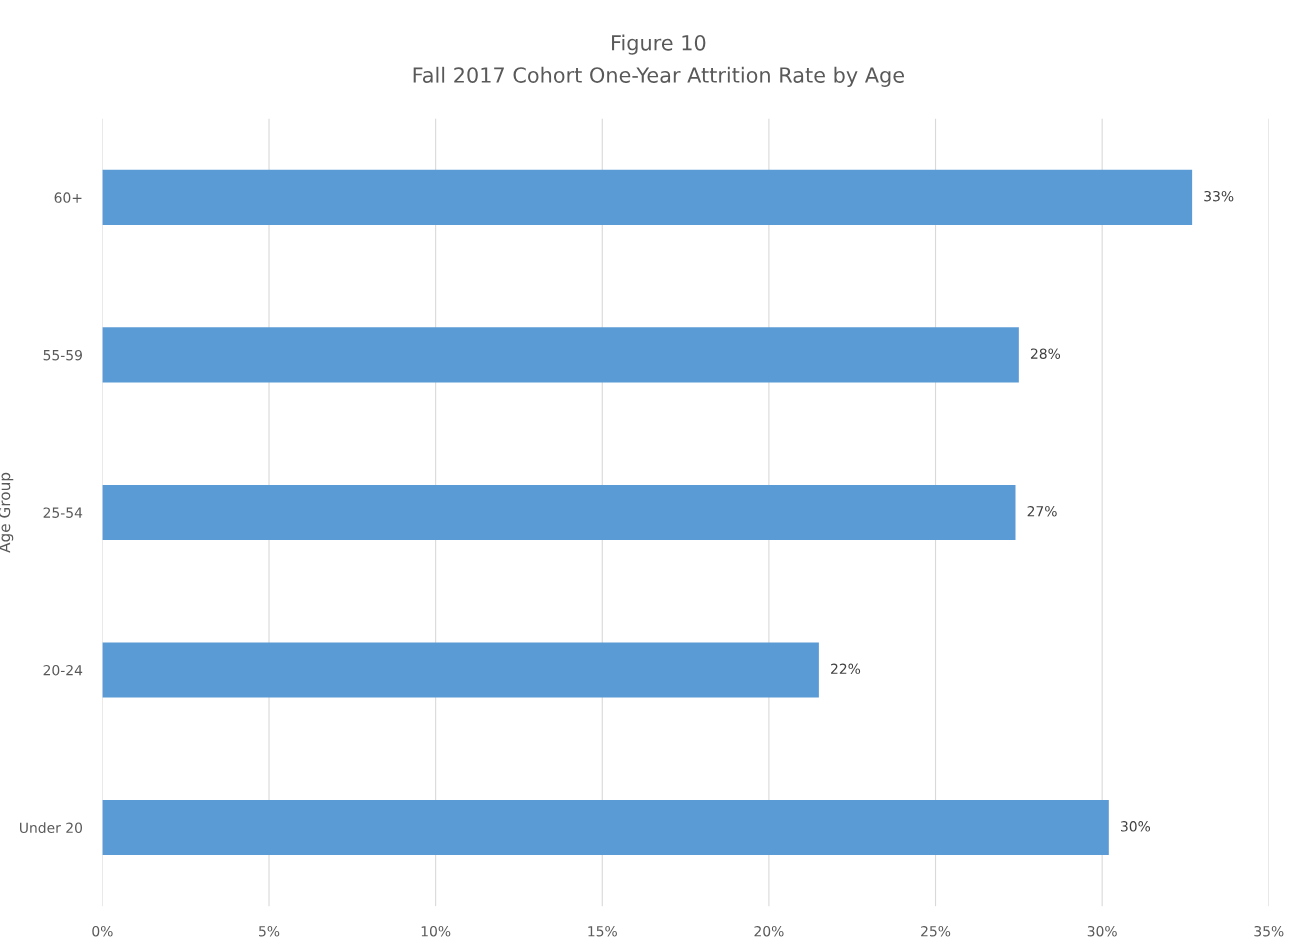 The height and width of the screenshot is (949, 1296). I want to click on x-tick-label: 15%, so click(602, 931).